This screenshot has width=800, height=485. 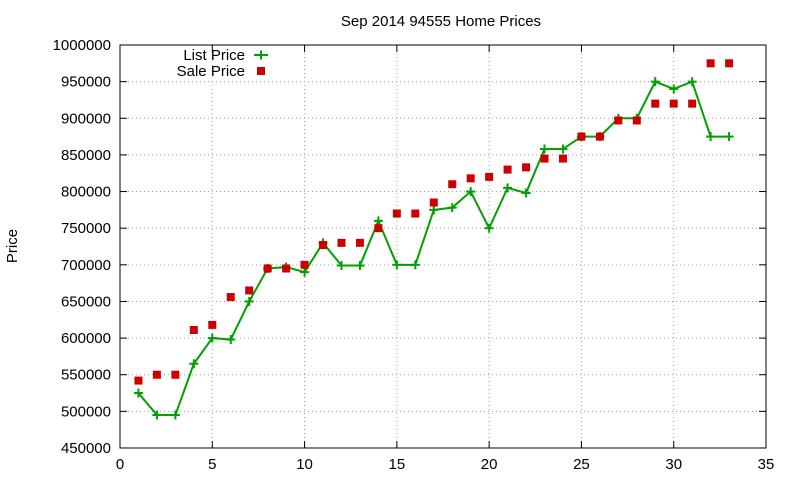 I want to click on y-tick-label: 450000, so click(x=86, y=448).